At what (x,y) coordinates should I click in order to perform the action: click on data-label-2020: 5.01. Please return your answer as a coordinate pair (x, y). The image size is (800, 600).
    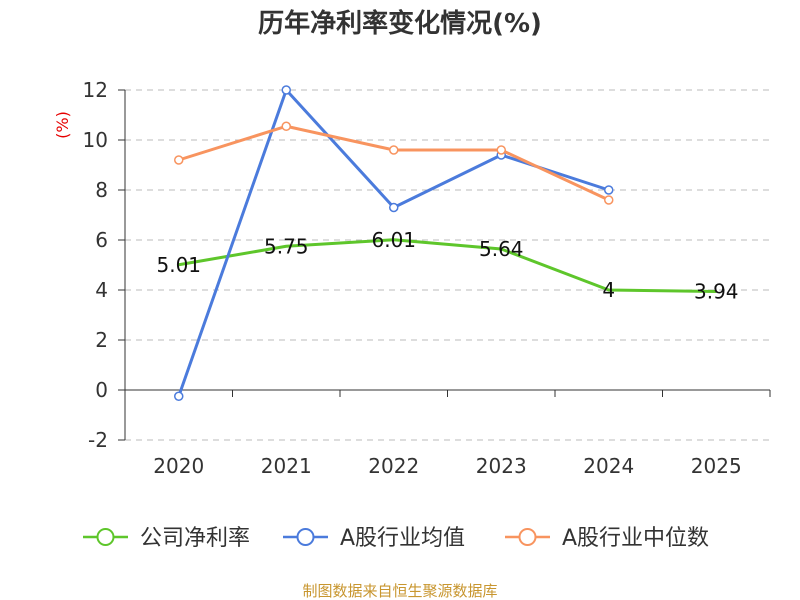
    Looking at the image, I should click on (178, 265).